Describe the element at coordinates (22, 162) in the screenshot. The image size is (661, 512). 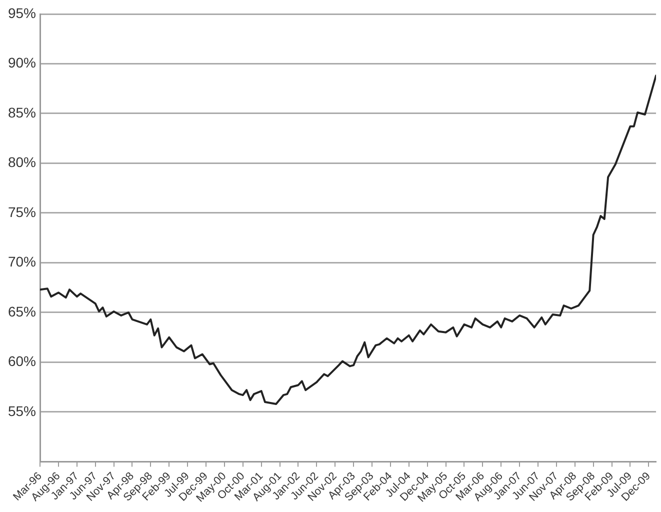
I see `y-tick-label: 80%` at that location.